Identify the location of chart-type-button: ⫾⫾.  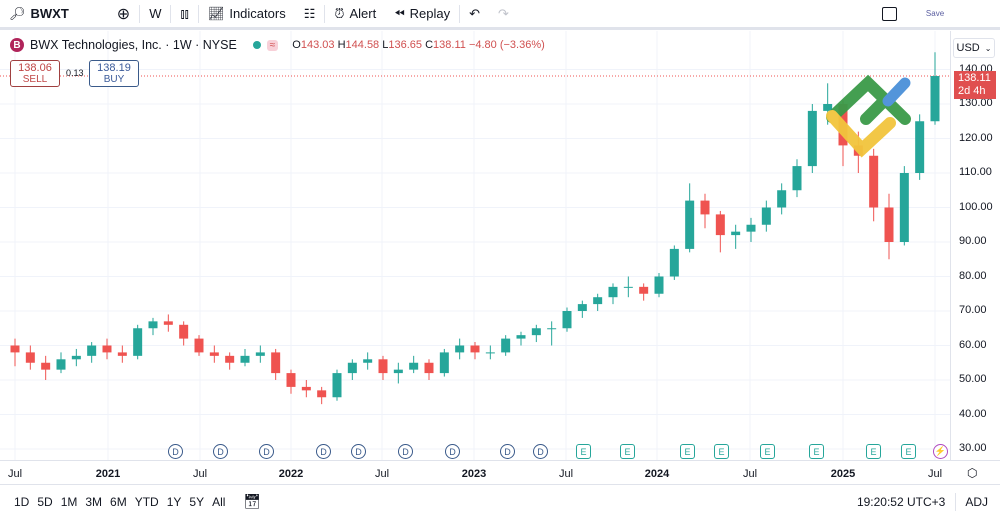
(184, 14).